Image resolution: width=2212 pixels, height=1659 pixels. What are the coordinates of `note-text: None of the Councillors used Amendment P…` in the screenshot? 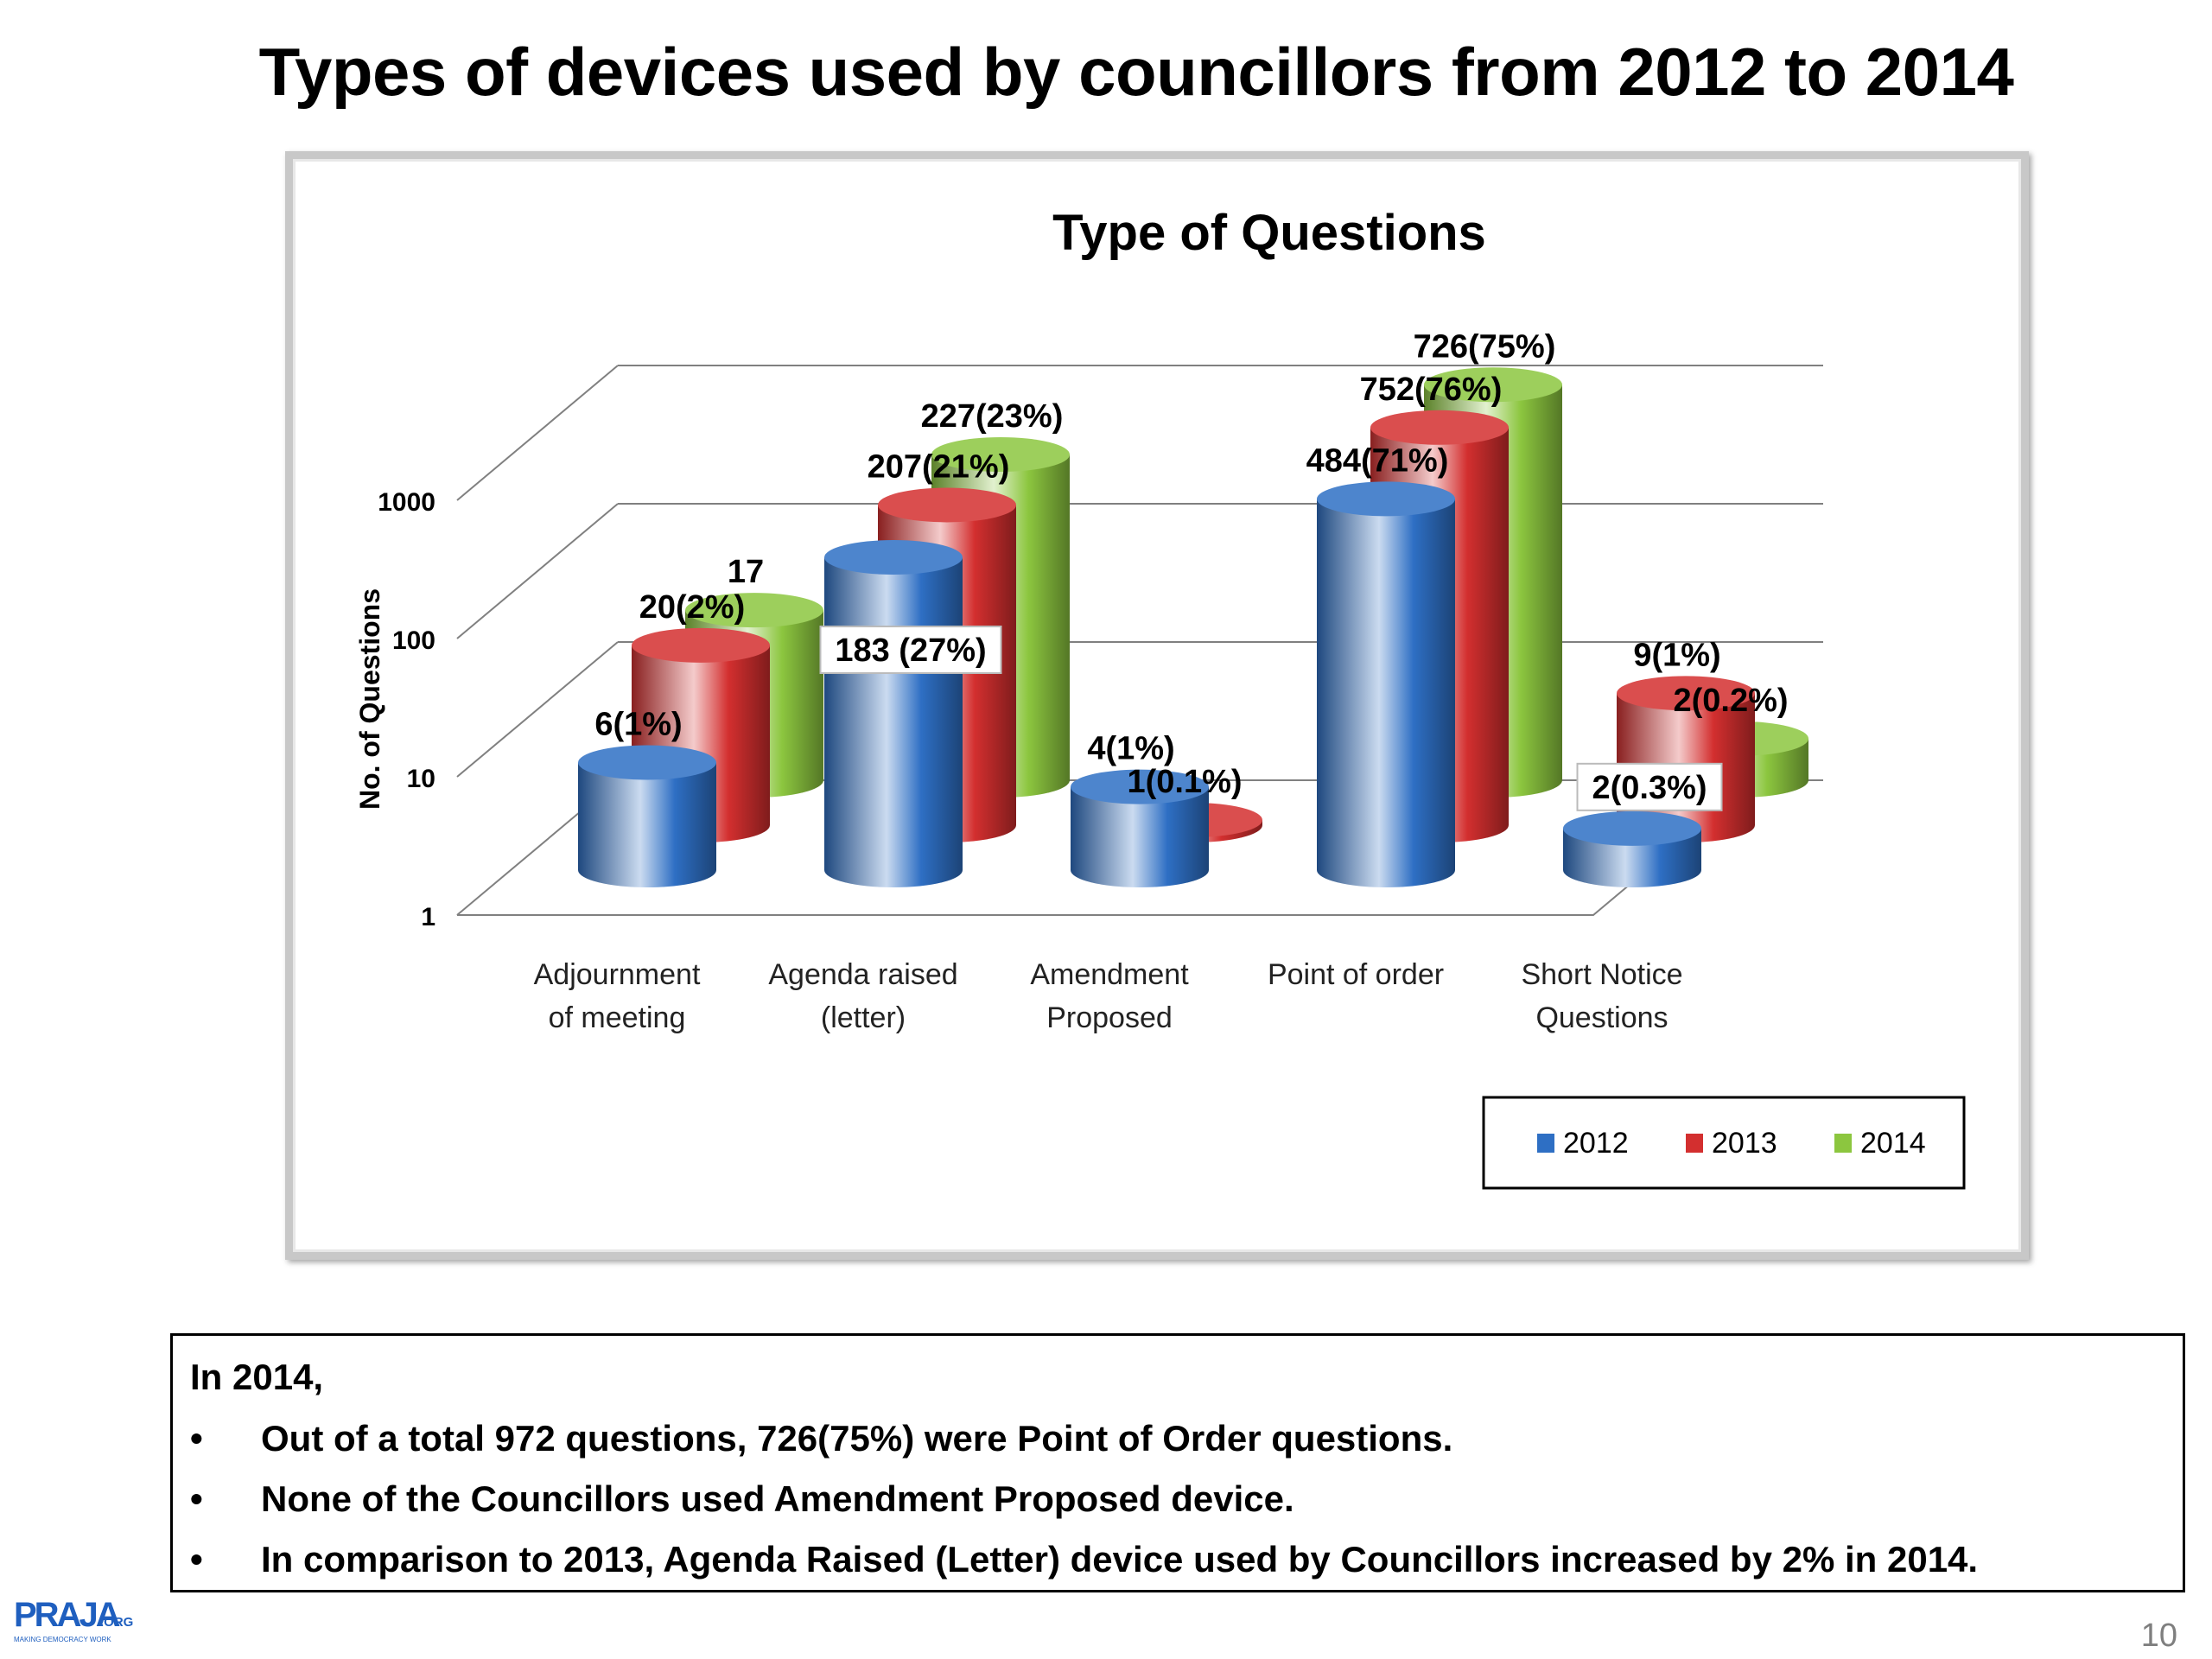 It's located at (777, 1498).